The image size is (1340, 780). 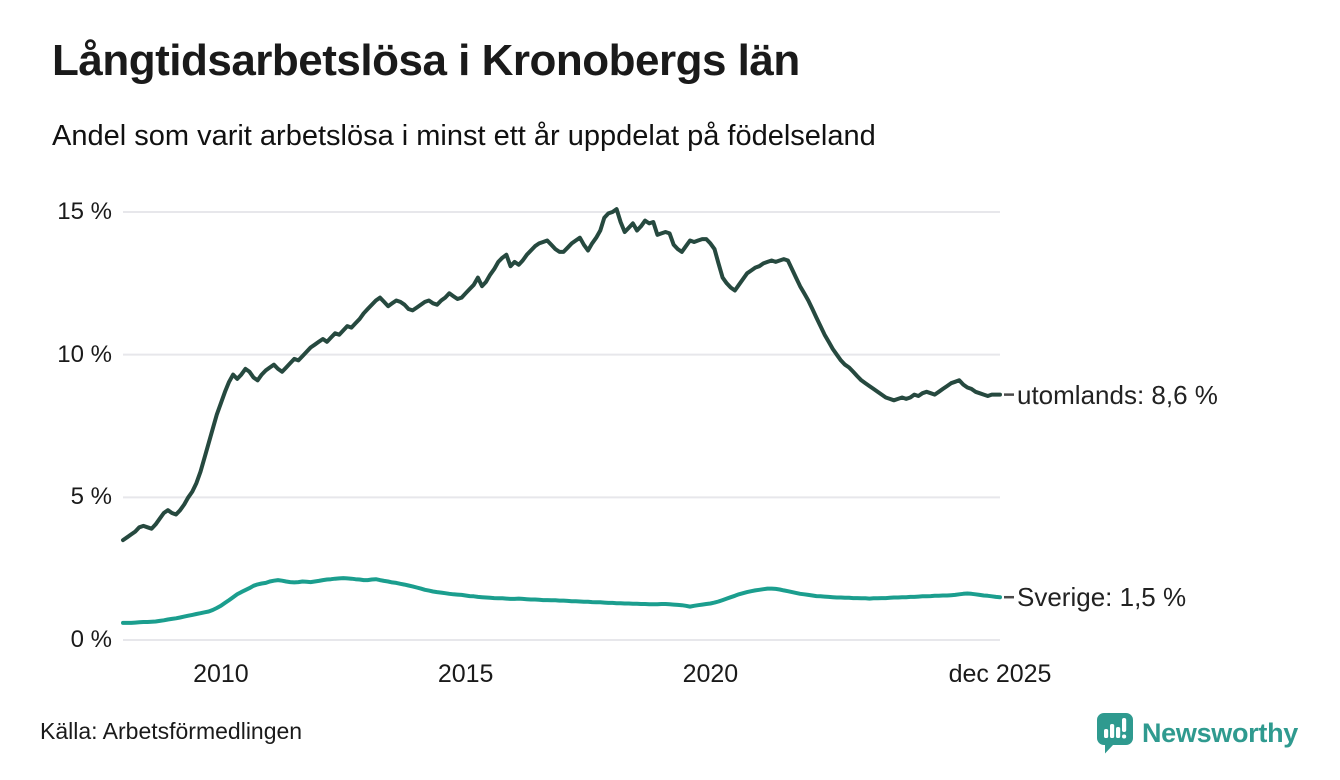 What do you see at coordinates (1000, 674) in the screenshot?
I see `x-tick-label-dec-2025: dec 2025` at bounding box center [1000, 674].